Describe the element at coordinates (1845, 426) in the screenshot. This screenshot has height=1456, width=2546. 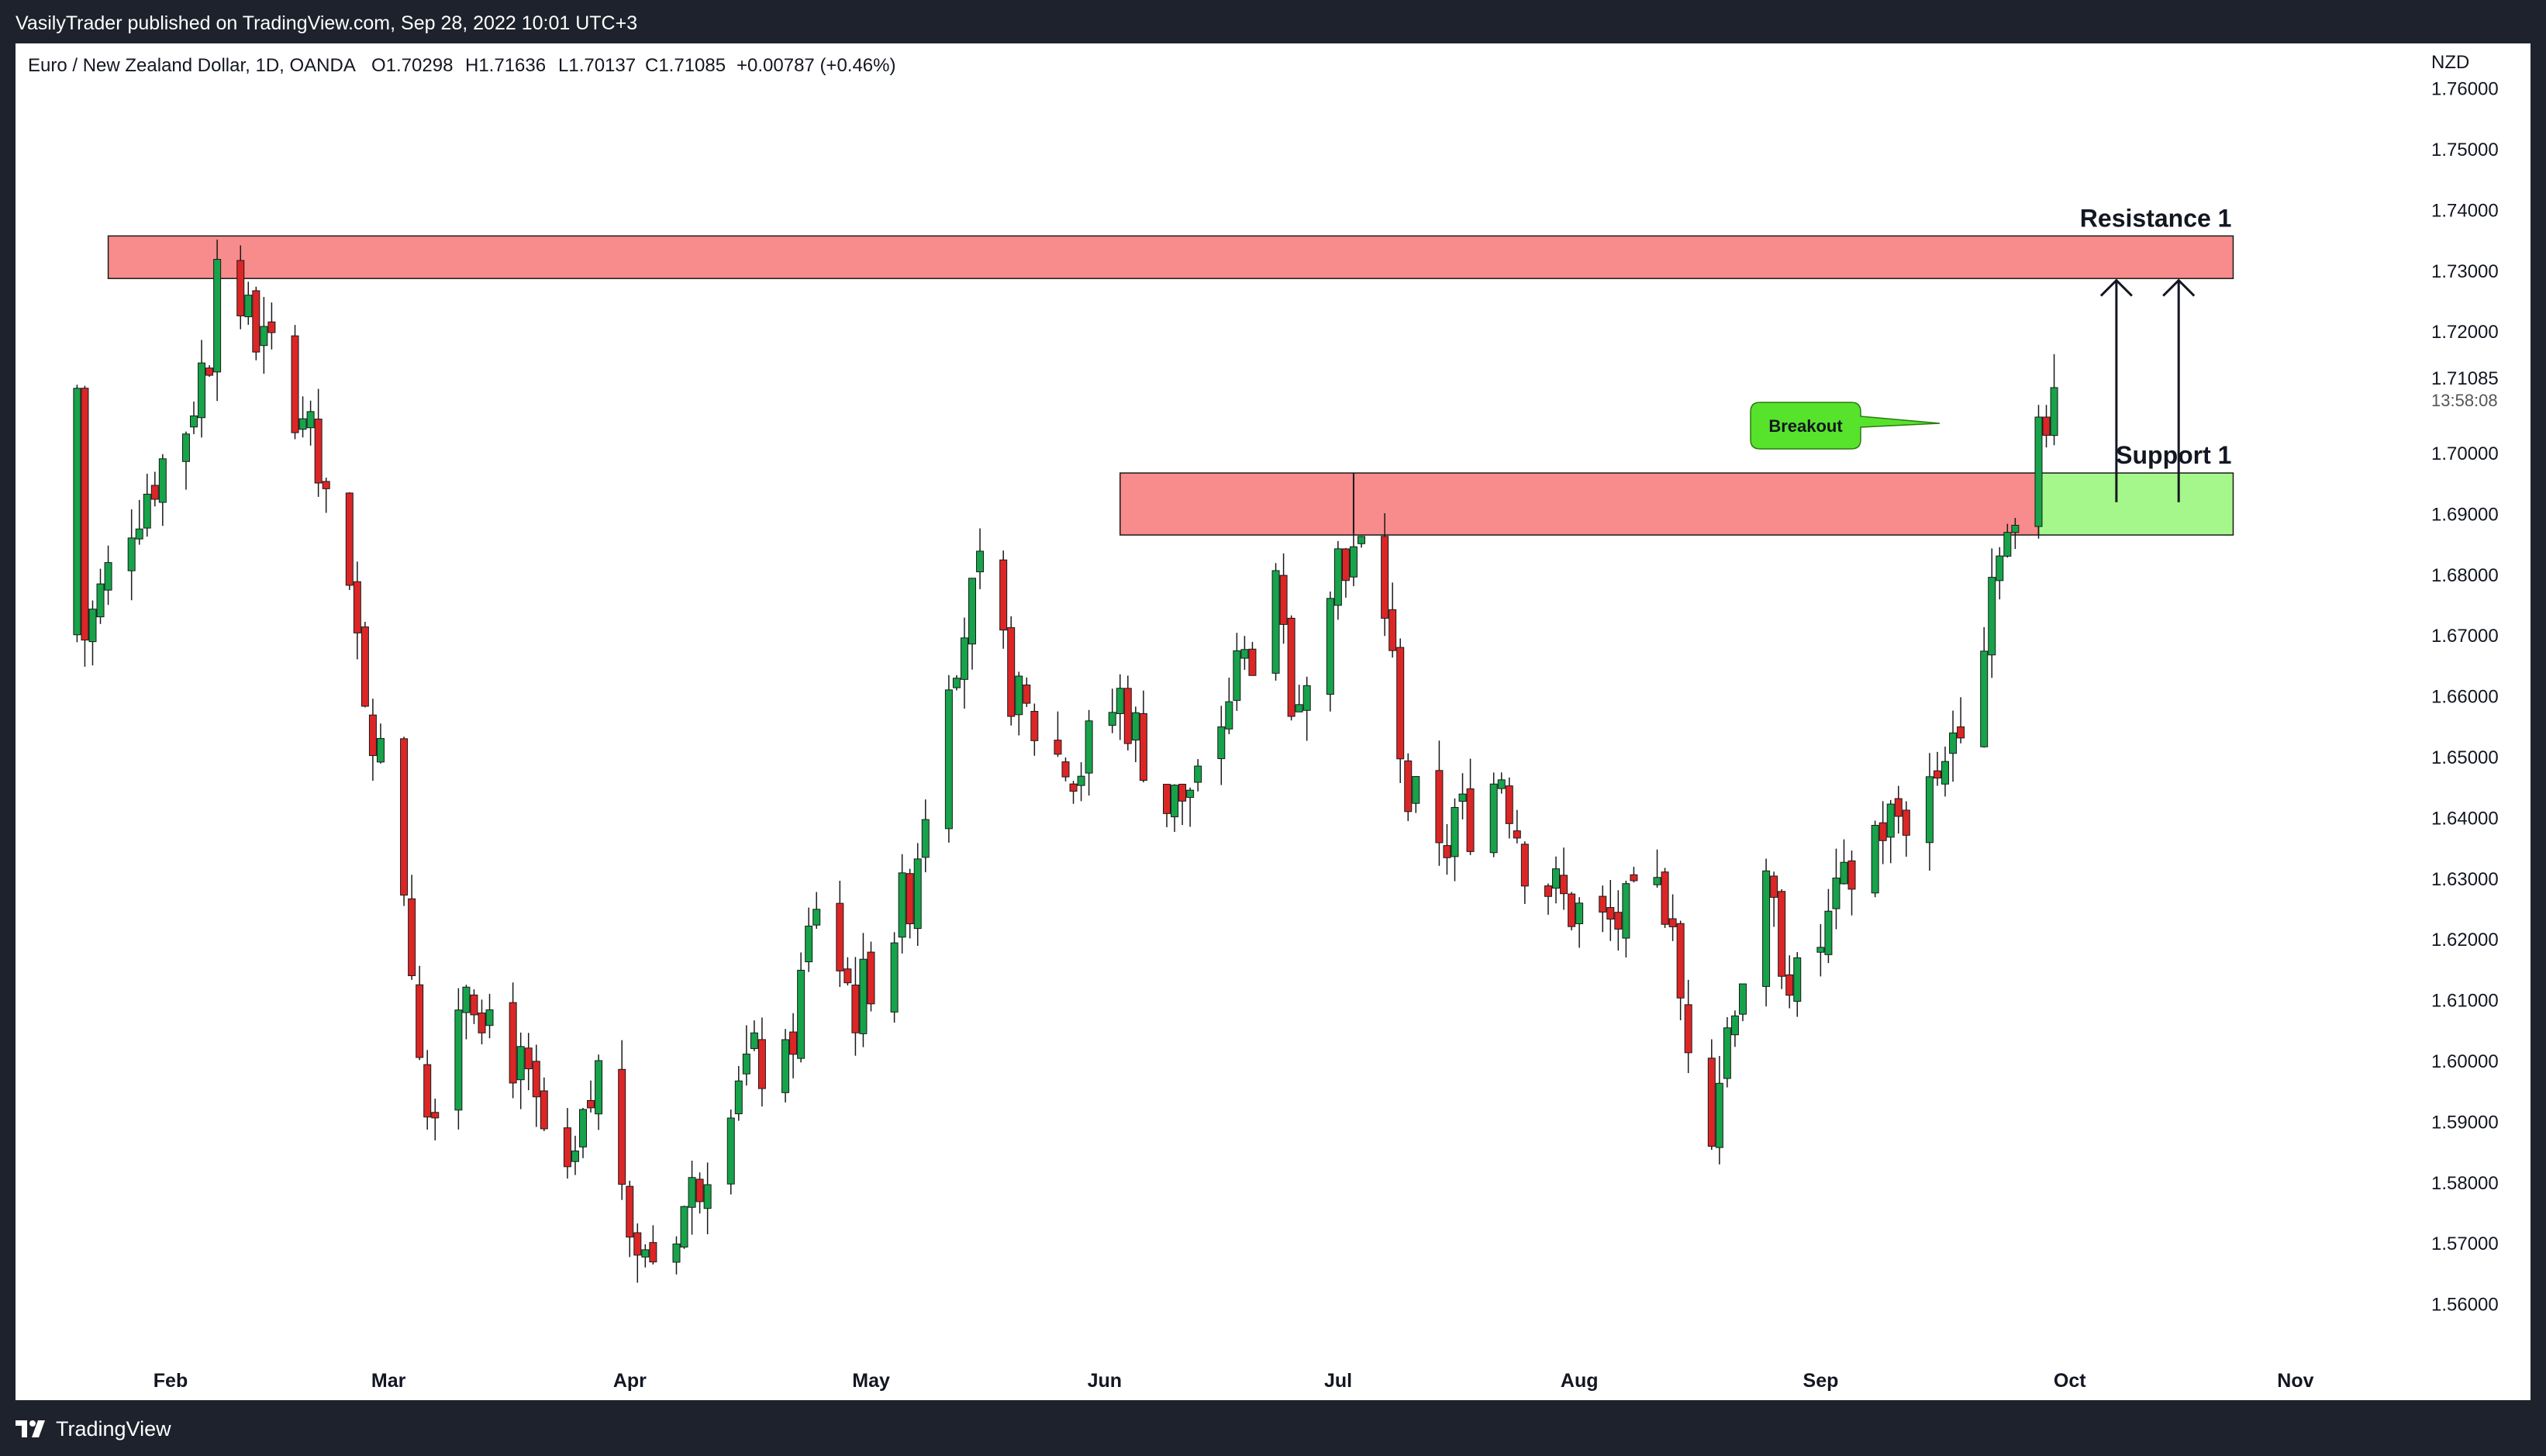
I see `breakout-callout: Breakout` at that location.